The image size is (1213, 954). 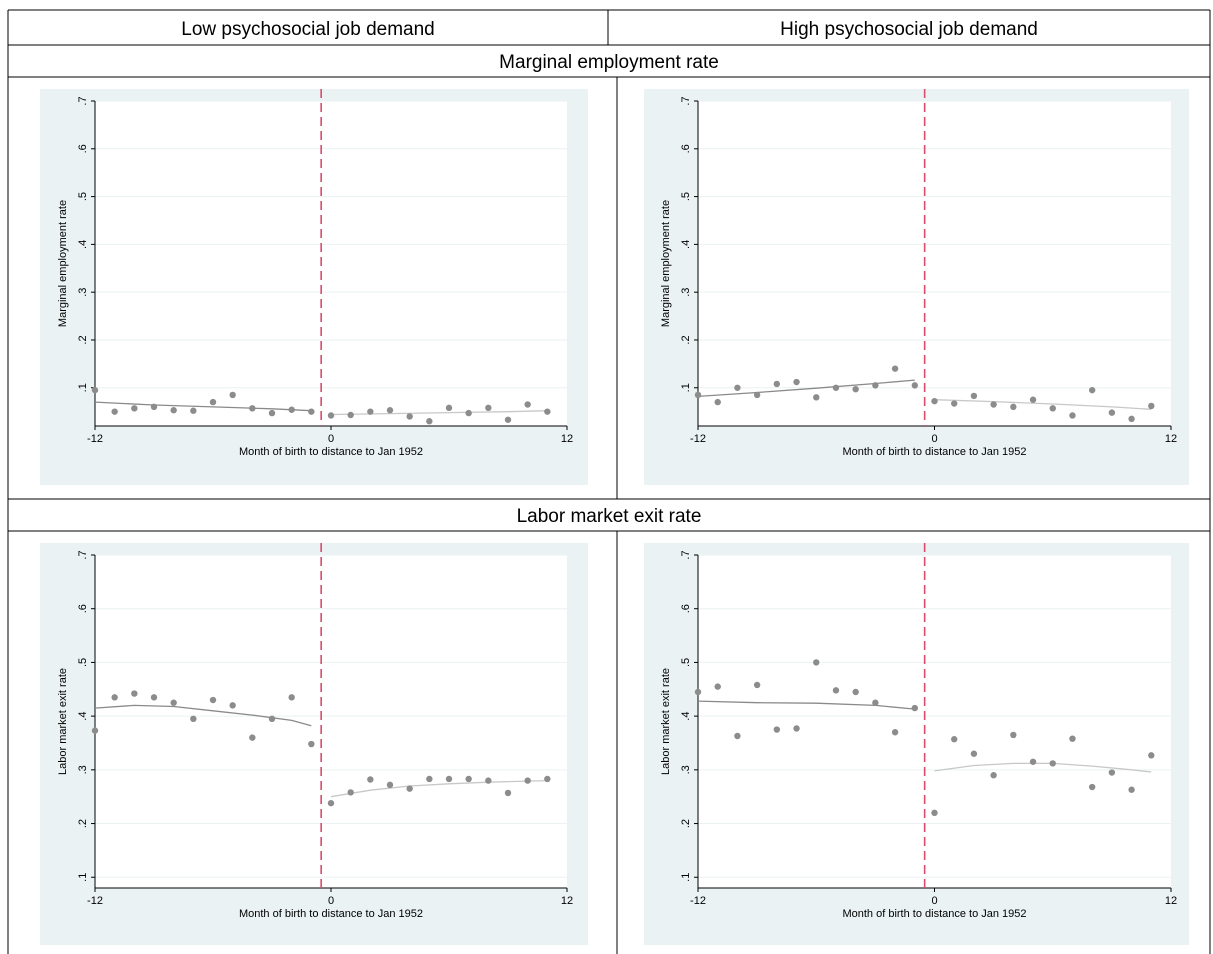 I want to click on col-header-high: High psychosocial job demand, so click(x=909, y=29).